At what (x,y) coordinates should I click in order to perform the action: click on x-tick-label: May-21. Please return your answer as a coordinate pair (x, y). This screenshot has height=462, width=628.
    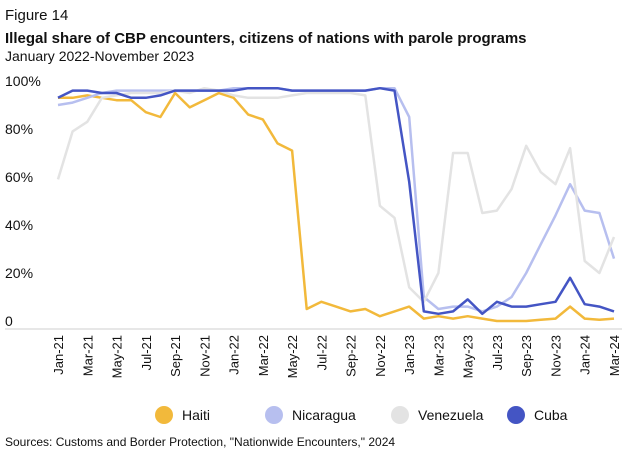
    Looking at the image, I should click on (117, 356).